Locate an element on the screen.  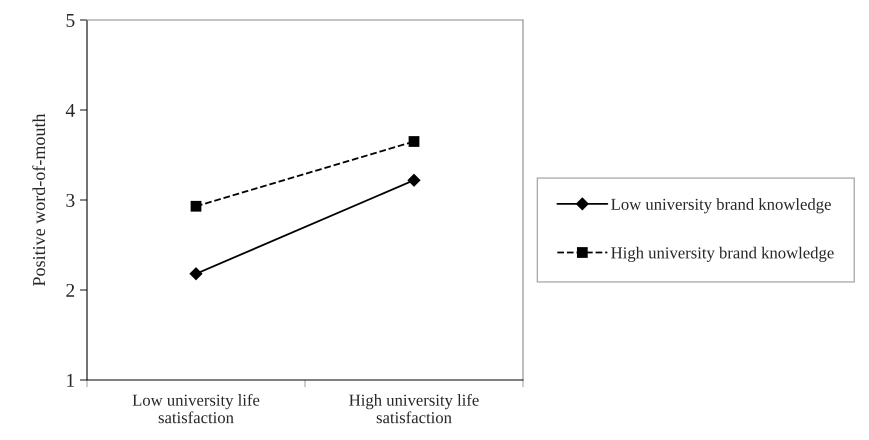
y-tick-label: 1 is located at coordinates (70, 380).